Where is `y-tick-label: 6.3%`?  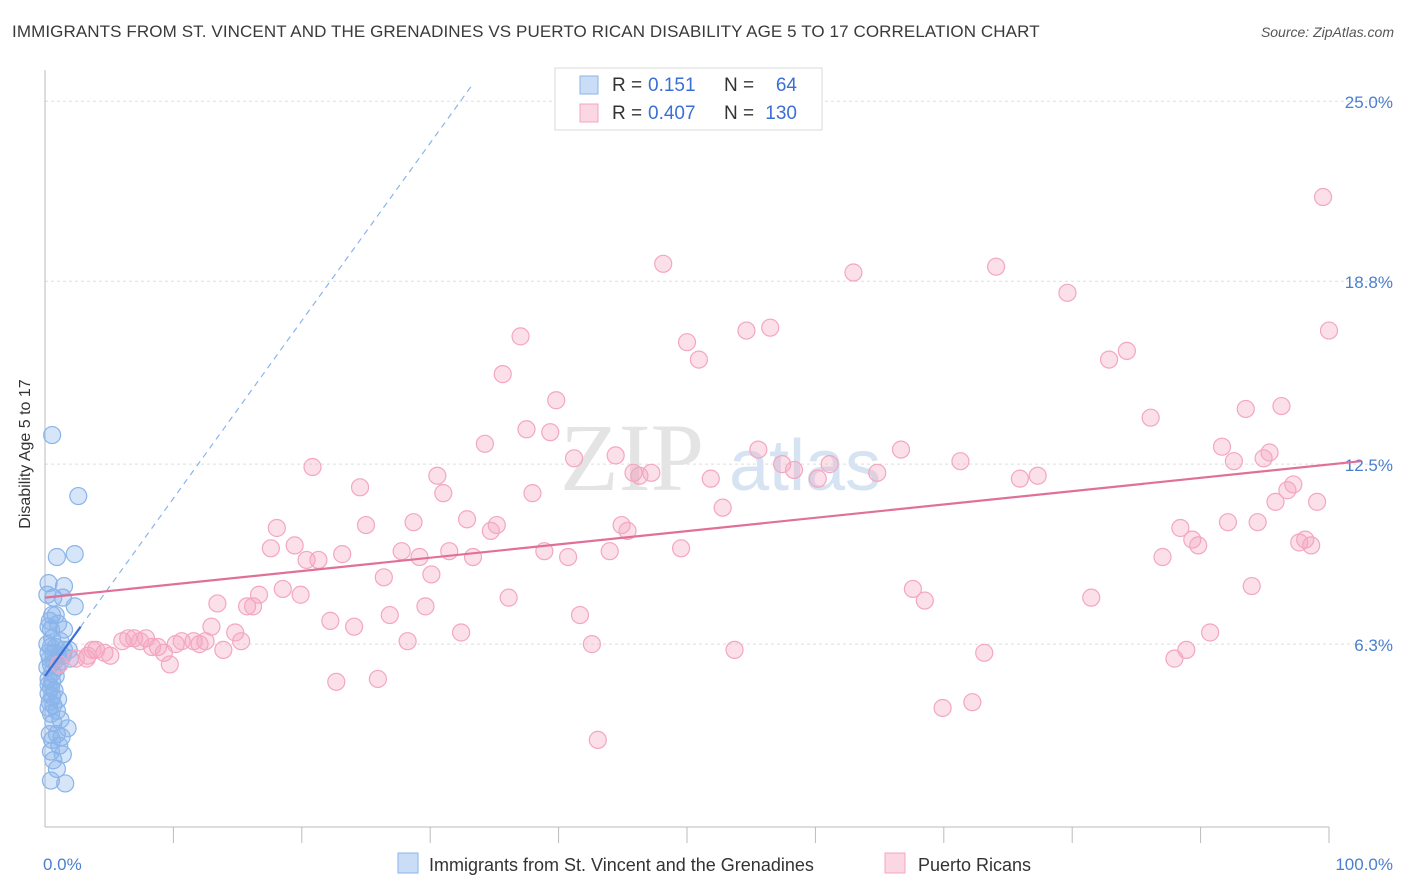
y-tick-label: 6.3% is located at coordinates (1373, 645).